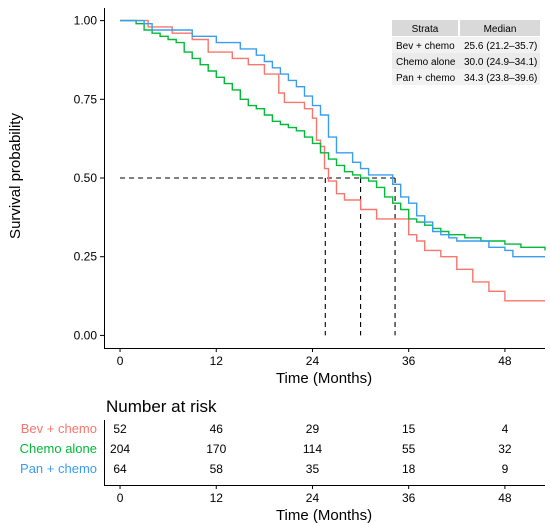 This screenshot has width=550, height=523. What do you see at coordinates (58, 468) in the screenshot?
I see `risk-row-label: Pan + chemo` at bounding box center [58, 468].